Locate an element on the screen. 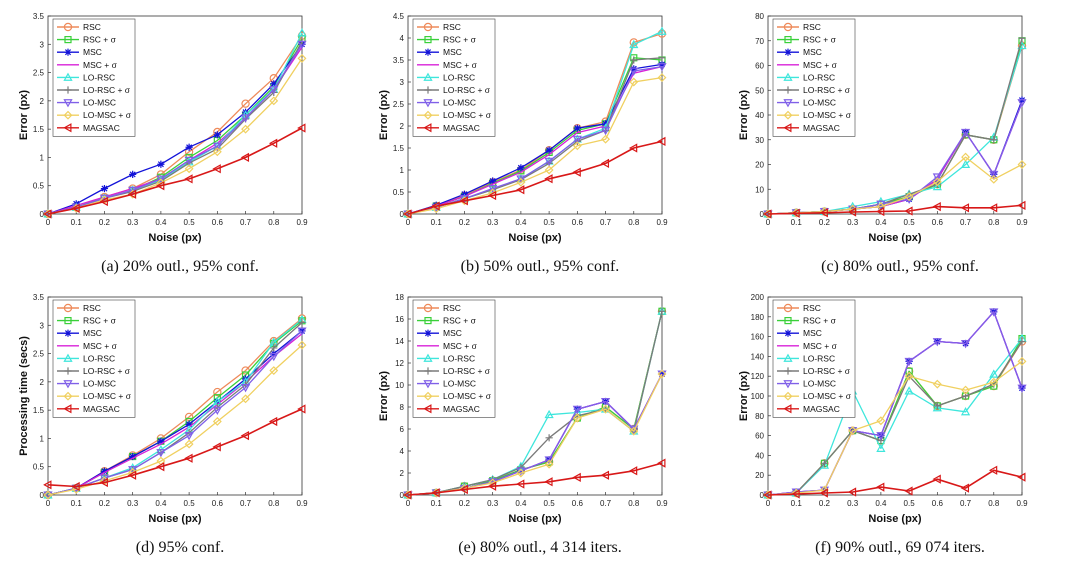  caption-d: (d) 95% conf. is located at coordinates (180, 547).